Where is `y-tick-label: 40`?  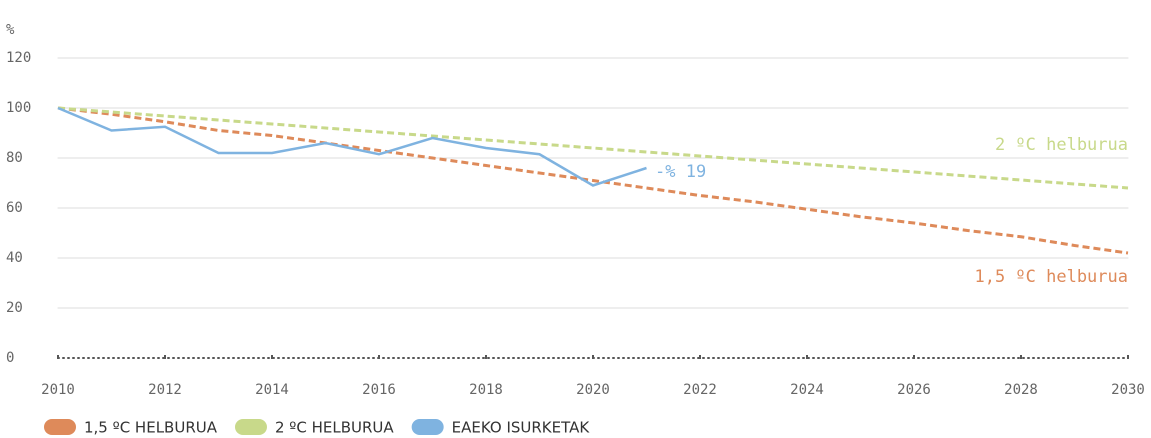
y-tick-label: 40 is located at coordinates (14, 258).